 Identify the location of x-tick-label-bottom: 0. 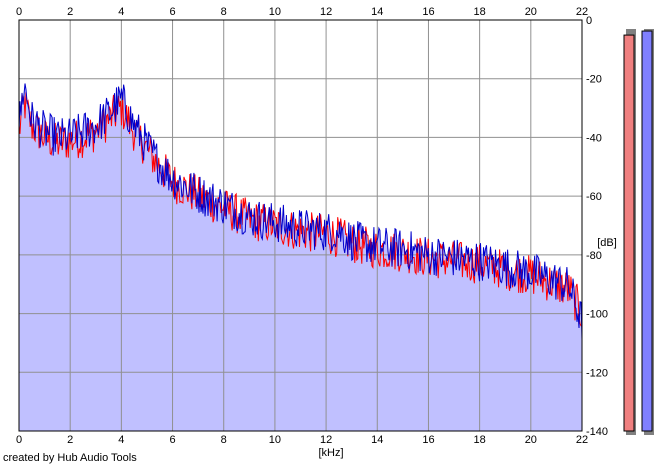
(19, 440).